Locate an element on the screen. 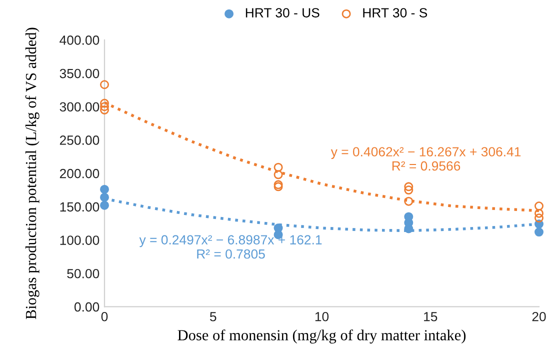  legend-label: HRT 30 - US is located at coordinates (283, 13).